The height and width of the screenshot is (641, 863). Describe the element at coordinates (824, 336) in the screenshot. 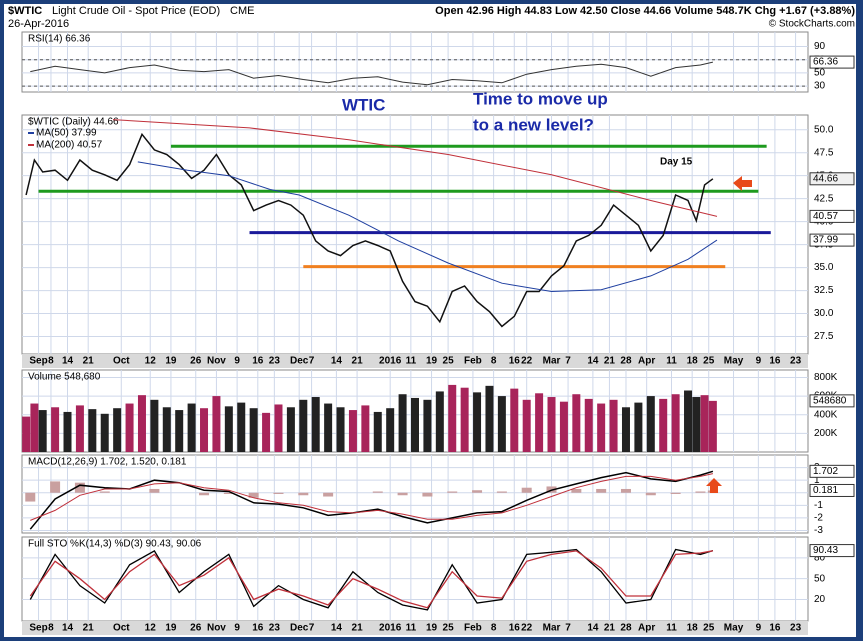

I see `y-tick-label: 27.5` at that location.